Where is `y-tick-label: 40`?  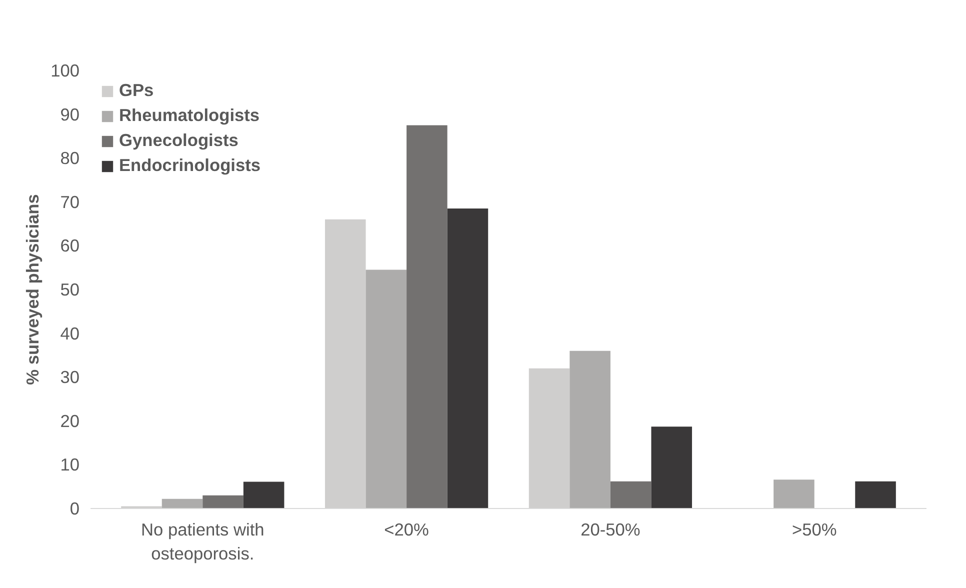 y-tick-label: 40 is located at coordinates (70, 333).